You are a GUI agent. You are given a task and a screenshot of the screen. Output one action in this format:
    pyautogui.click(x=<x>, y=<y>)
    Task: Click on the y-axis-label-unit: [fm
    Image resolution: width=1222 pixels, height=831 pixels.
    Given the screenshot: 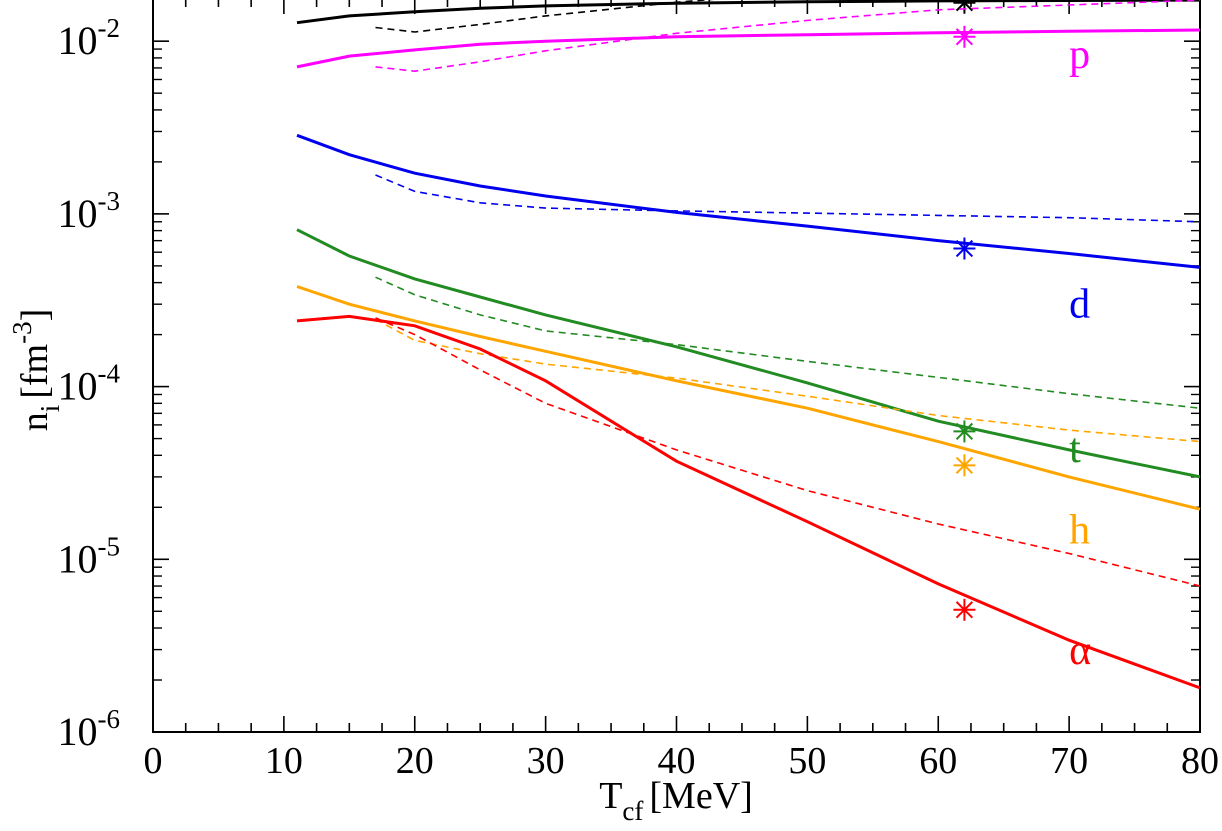 What is the action you would take?
    pyautogui.click(x=35, y=371)
    